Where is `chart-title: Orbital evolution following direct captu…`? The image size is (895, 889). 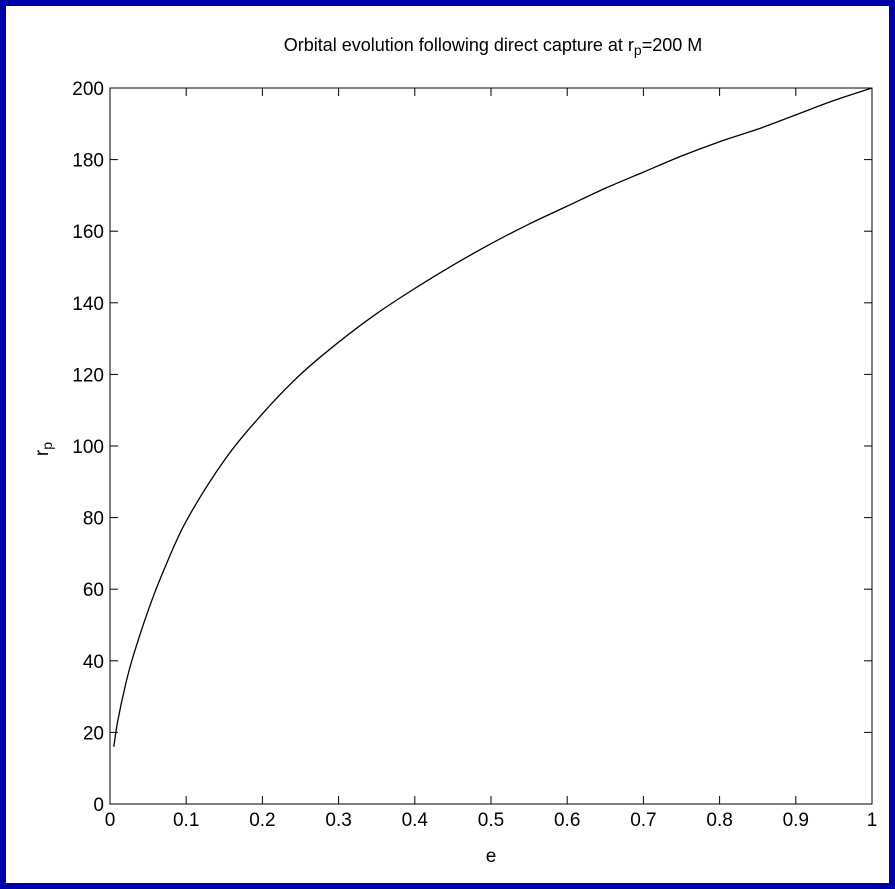
chart-title: Orbital evolution following direct captu… is located at coordinates (493, 46).